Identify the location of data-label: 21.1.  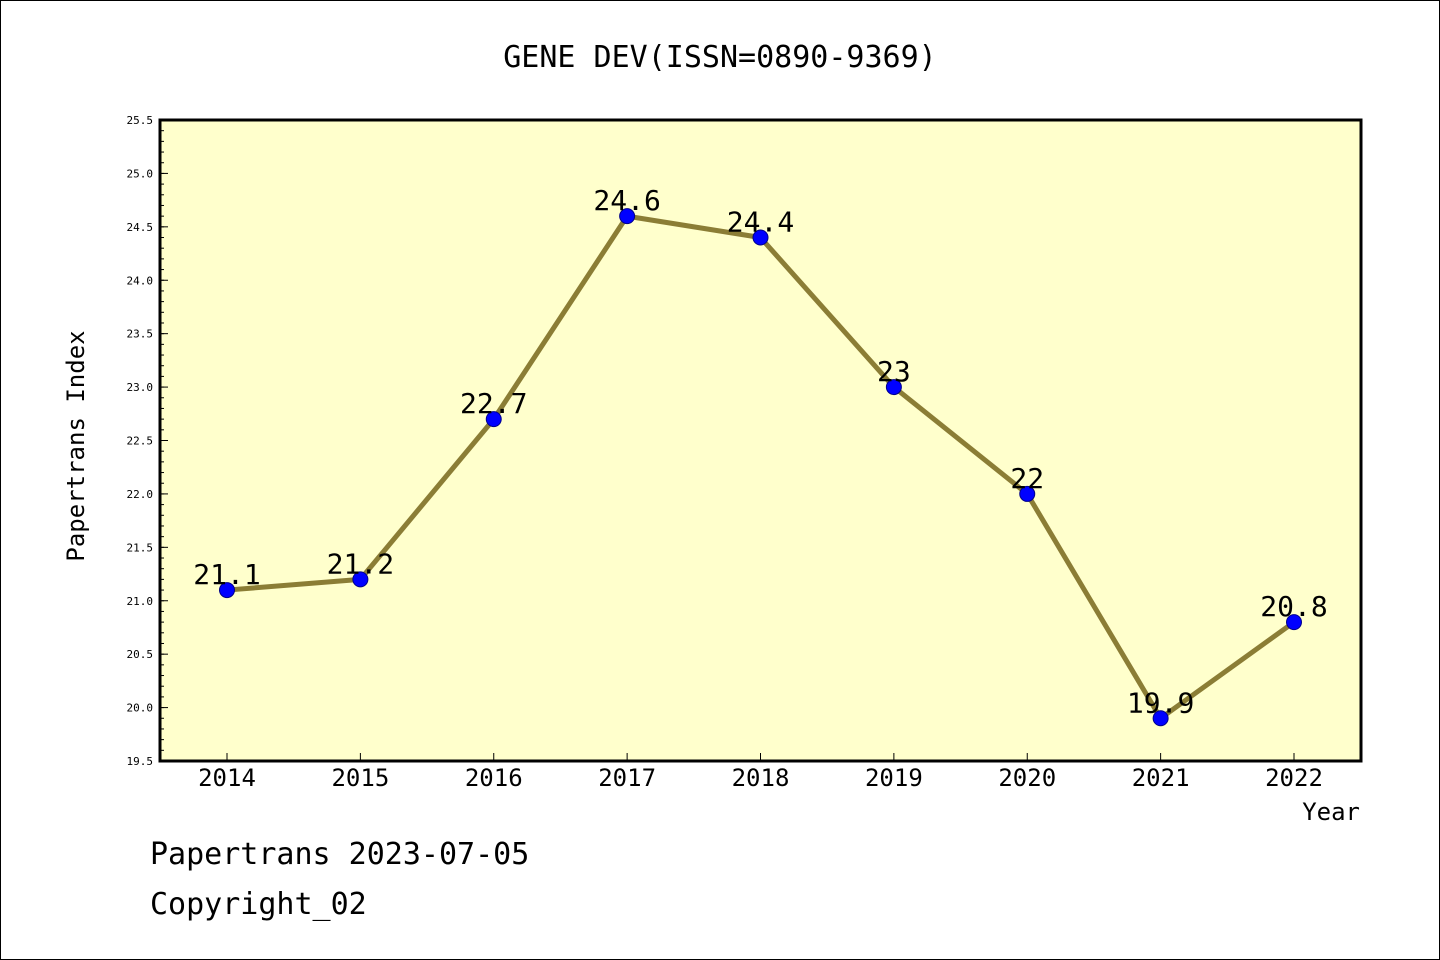
(226, 574).